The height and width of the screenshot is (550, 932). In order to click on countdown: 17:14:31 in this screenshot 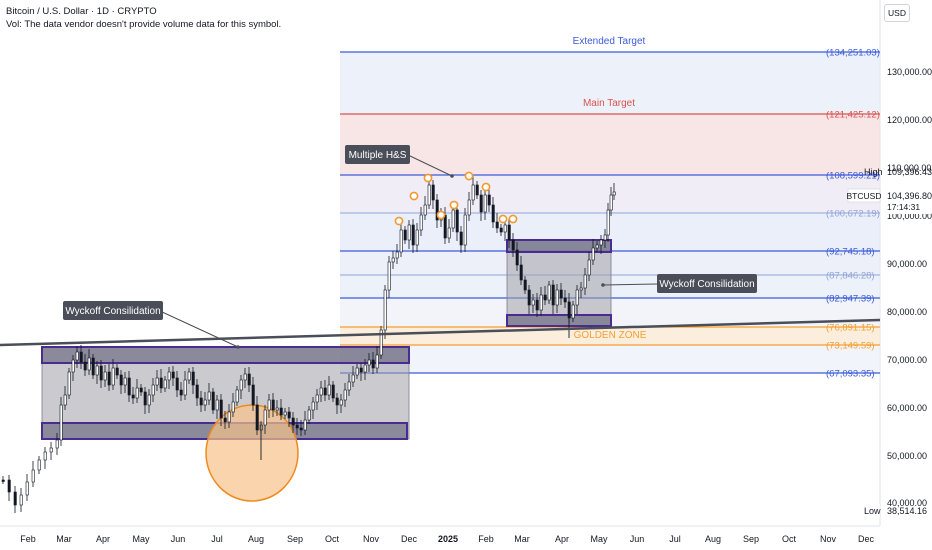, I will do `click(903, 207)`.